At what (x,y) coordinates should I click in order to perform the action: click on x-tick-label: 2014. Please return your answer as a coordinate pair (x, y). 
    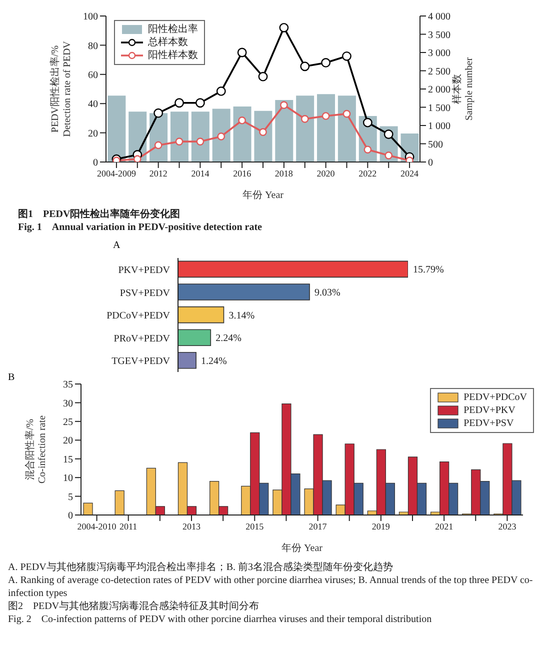
    Looking at the image, I should click on (200, 173).